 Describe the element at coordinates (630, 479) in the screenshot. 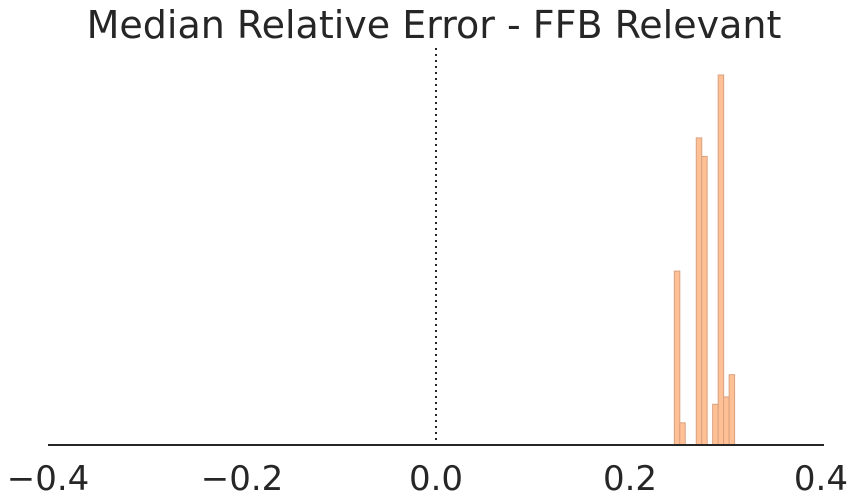

I see `x-tick-label-3: 0.2` at that location.